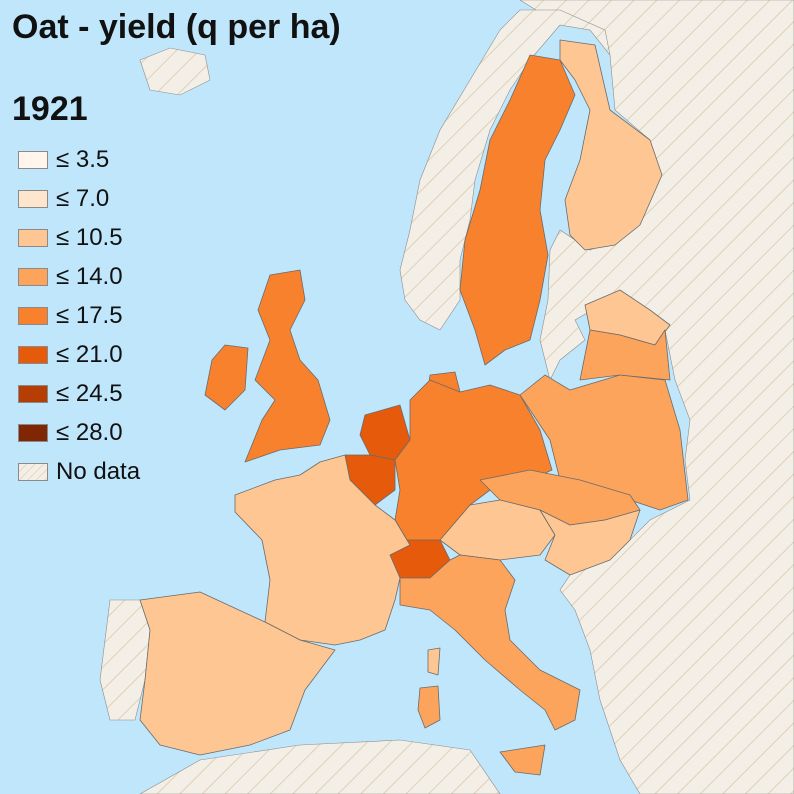 This screenshot has width=794, height=794. I want to click on legend-item: ≤ 7.0, so click(79, 198).